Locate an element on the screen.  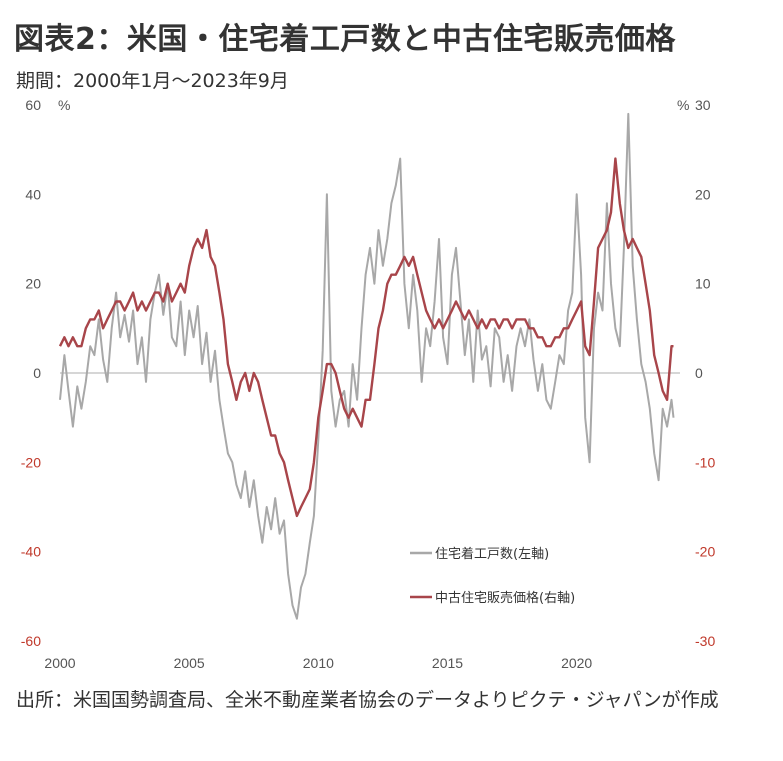
right-tick-label: 20 is located at coordinates (703, 194).